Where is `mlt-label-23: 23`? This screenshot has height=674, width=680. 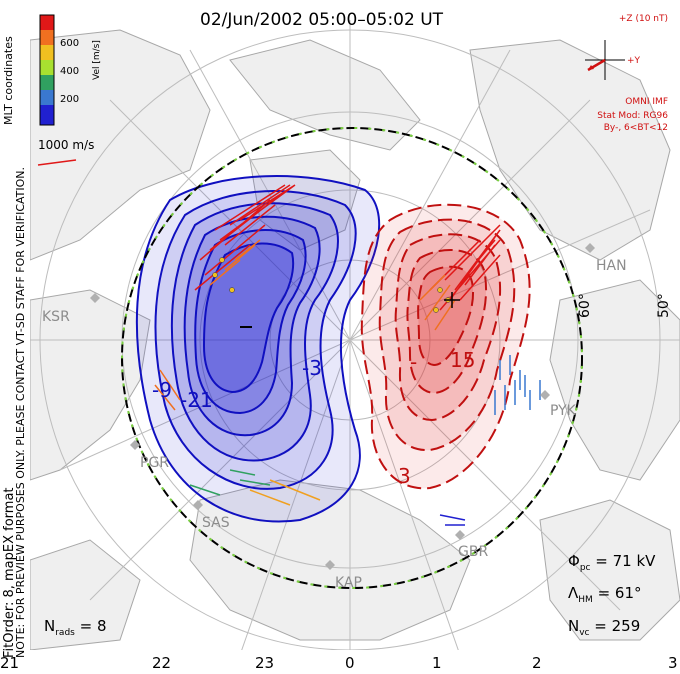
mlt-label-23: 23 is located at coordinates (265, 663).